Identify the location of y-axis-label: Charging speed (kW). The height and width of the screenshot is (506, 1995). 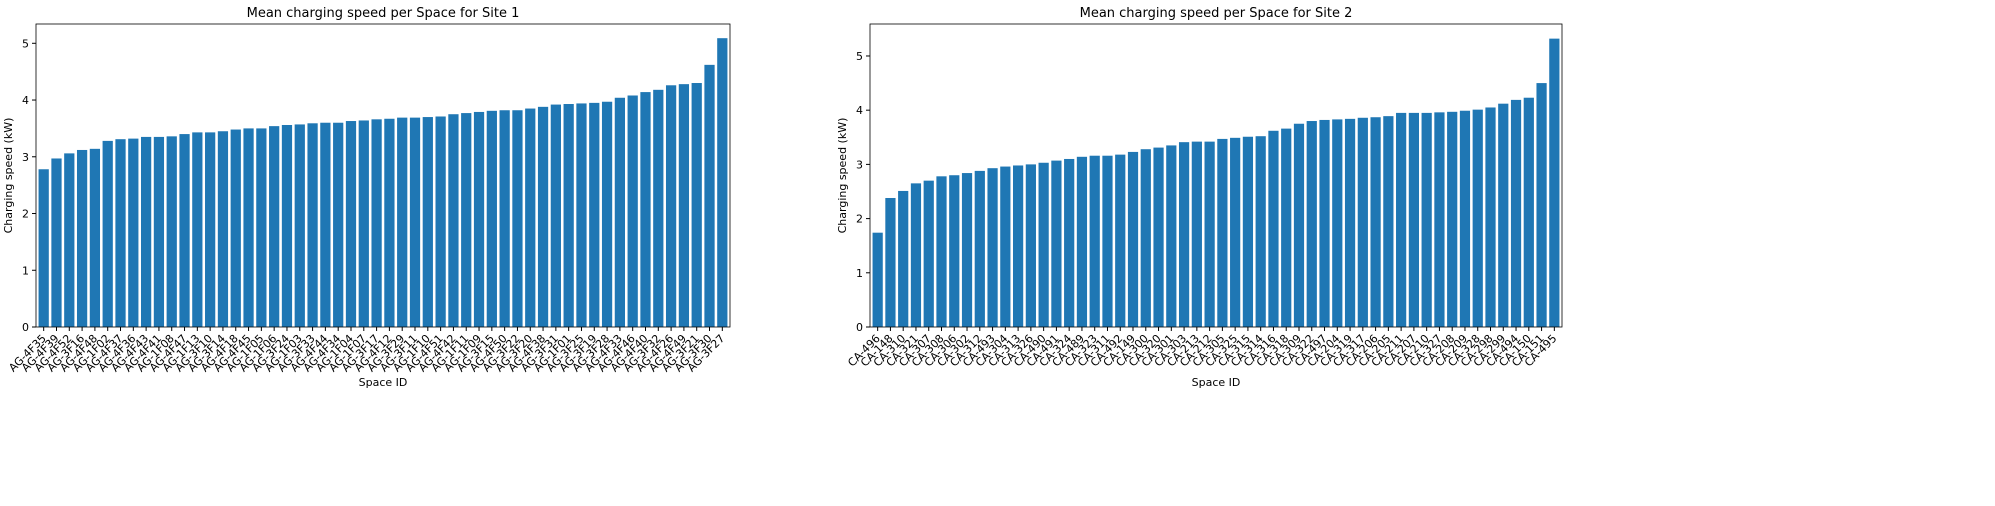
(8, 176).